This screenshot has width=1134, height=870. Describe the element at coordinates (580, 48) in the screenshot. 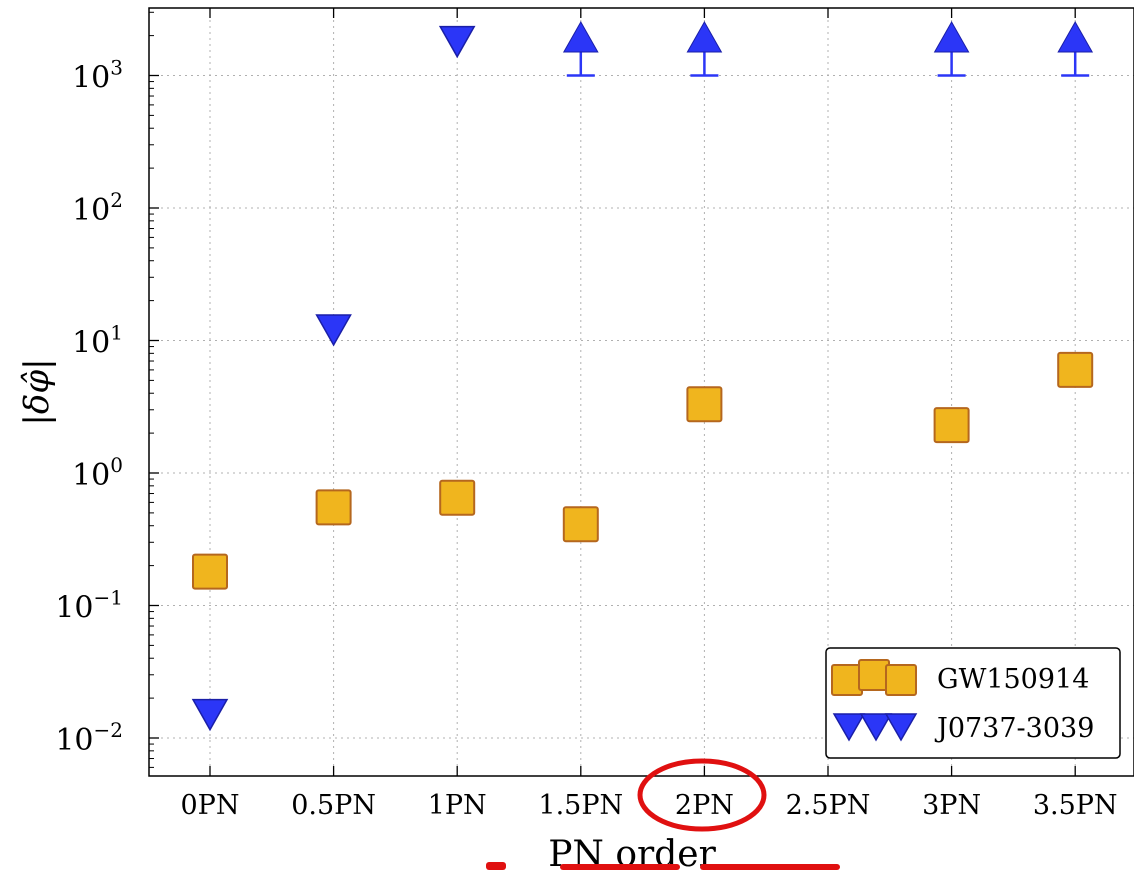

I see `limit-arrow-j0737-3039-1-5pn` at that location.